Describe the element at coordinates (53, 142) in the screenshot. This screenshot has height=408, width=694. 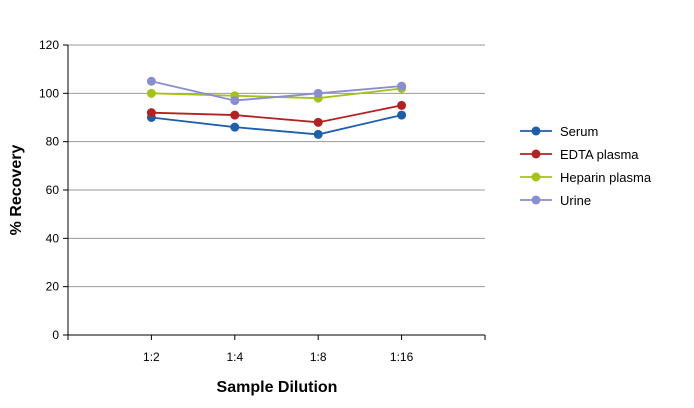
I see `y-tick-label: 80` at that location.